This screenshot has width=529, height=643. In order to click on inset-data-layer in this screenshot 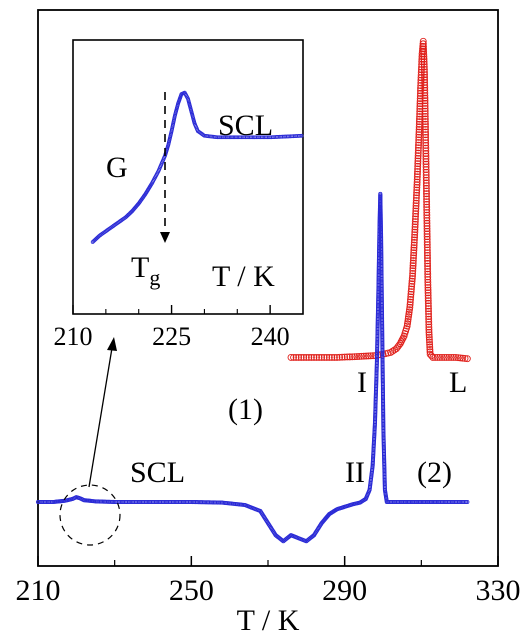, I will do `click(197, 167)`.